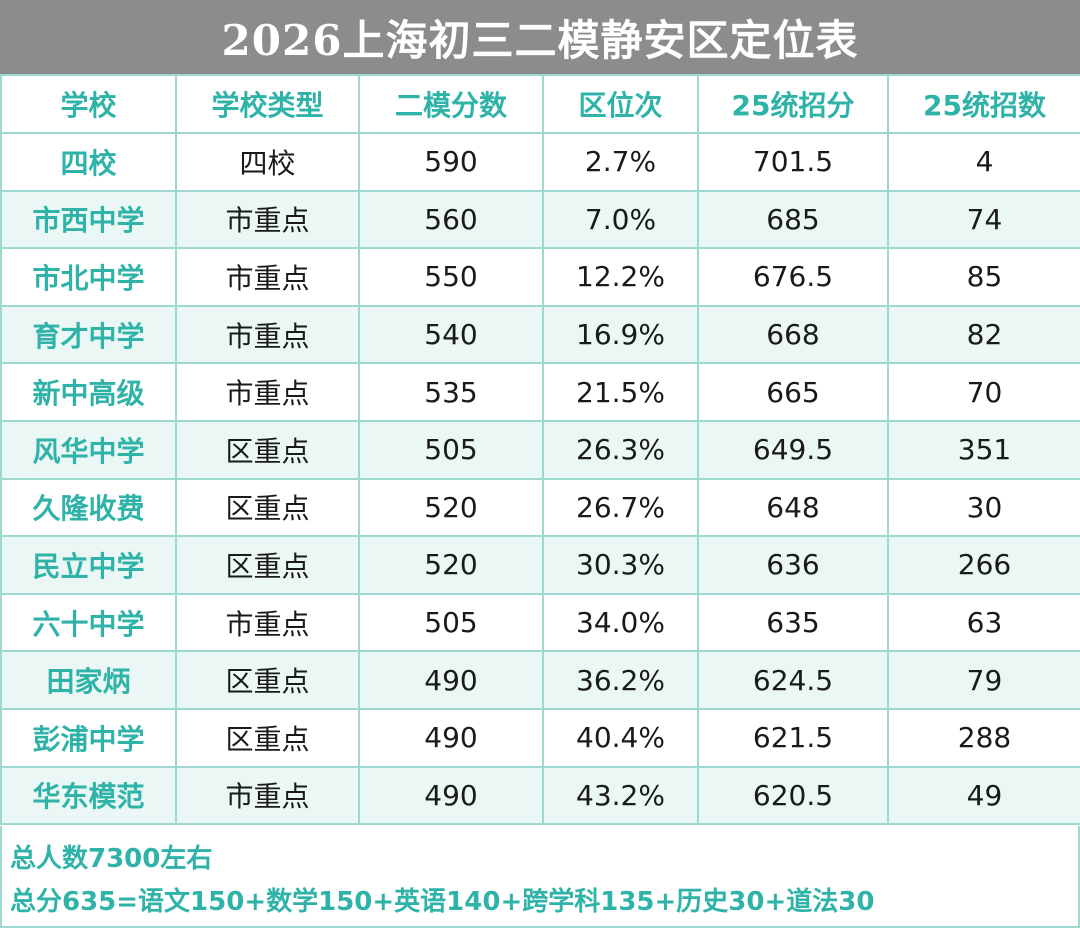 The height and width of the screenshot is (928, 1080). What do you see at coordinates (983, 219) in the screenshot?
I see `cell-admission-count: 74` at bounding box center [983, 219].